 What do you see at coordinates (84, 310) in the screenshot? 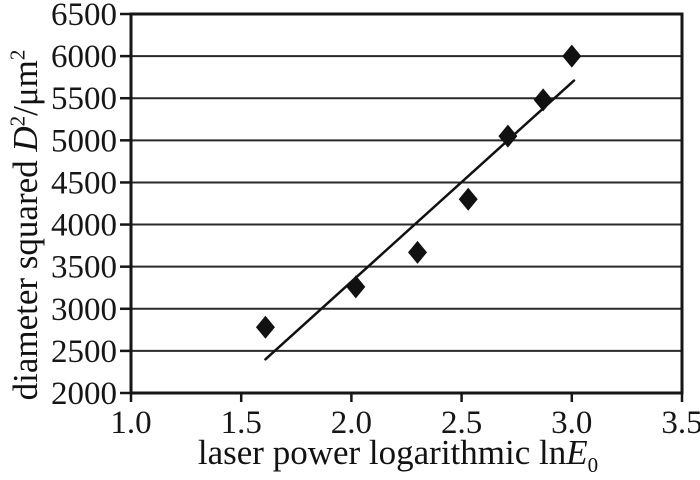
I see `y-tick-label: 3000` at bounding box center [84, 310].